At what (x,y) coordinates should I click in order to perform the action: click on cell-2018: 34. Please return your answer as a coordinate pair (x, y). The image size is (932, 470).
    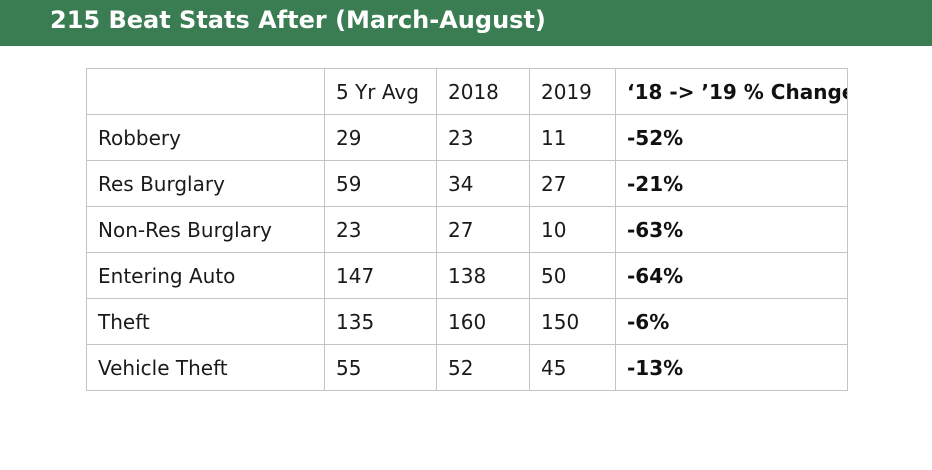
    Looking at the image, I should click on (483, 183).